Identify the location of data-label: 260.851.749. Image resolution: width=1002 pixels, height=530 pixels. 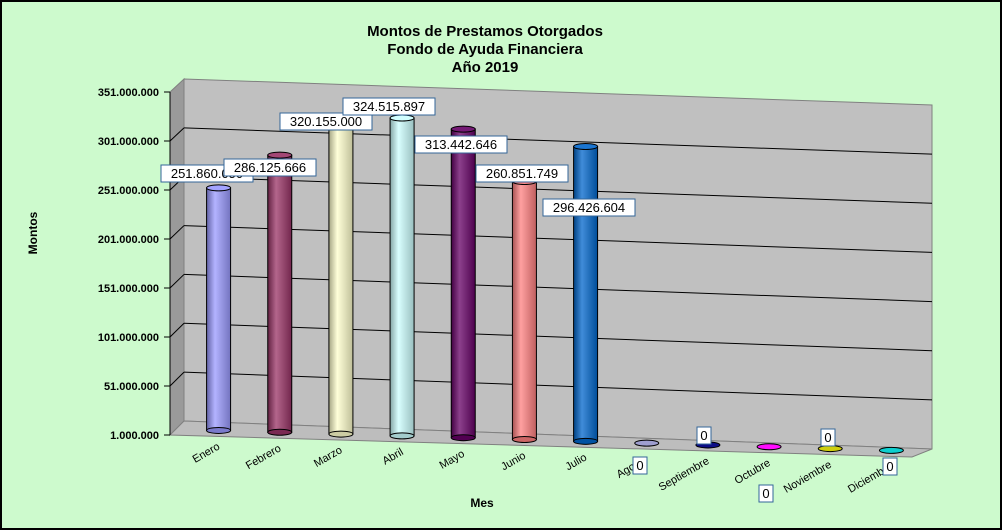
(522, 173).